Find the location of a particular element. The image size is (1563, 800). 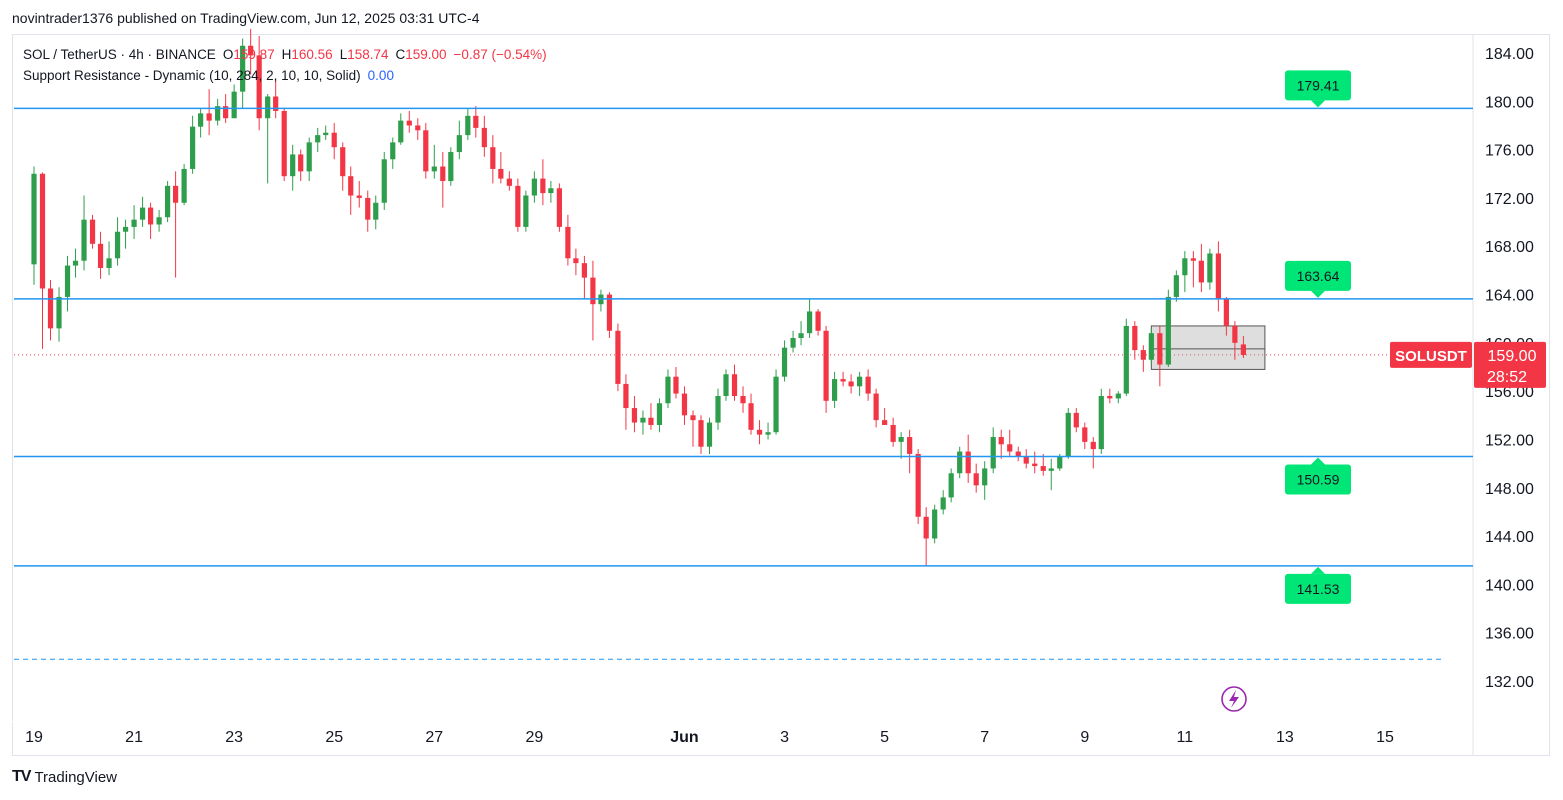

tradingview-logo: TV TradingView is located at coordinates (64, 777).